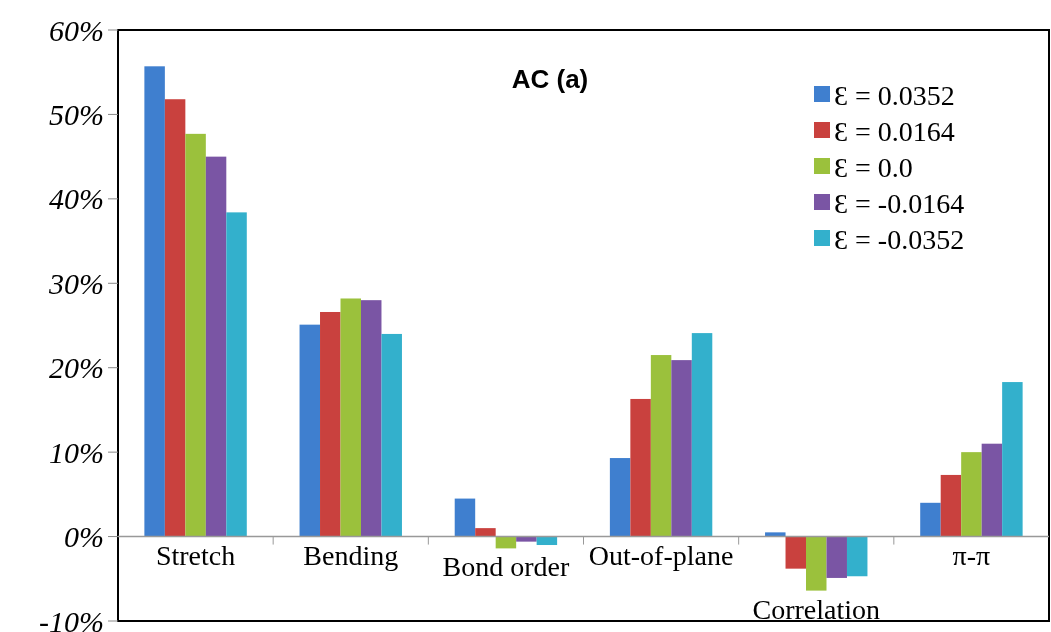 The image size is (1051, 632). I want to click on legend-label: Ɛ = -0.0352, so click(899, 239).